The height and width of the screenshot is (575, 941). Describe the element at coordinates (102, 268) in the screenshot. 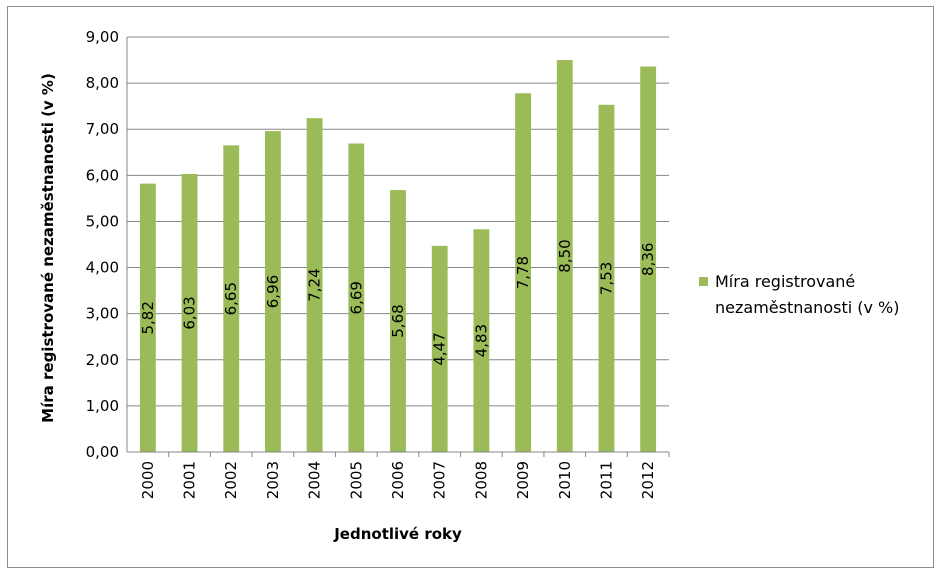

I see `y-tick-label: 4,00` at that location.